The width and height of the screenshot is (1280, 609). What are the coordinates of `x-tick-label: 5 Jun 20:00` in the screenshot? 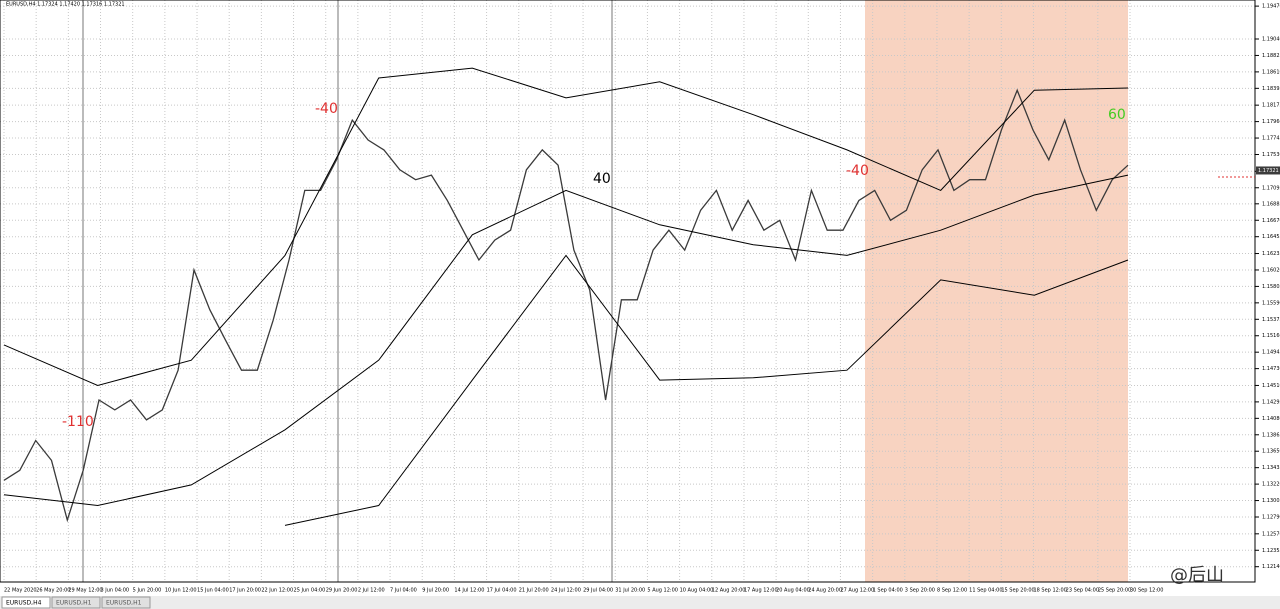 It's located at (147, 591).